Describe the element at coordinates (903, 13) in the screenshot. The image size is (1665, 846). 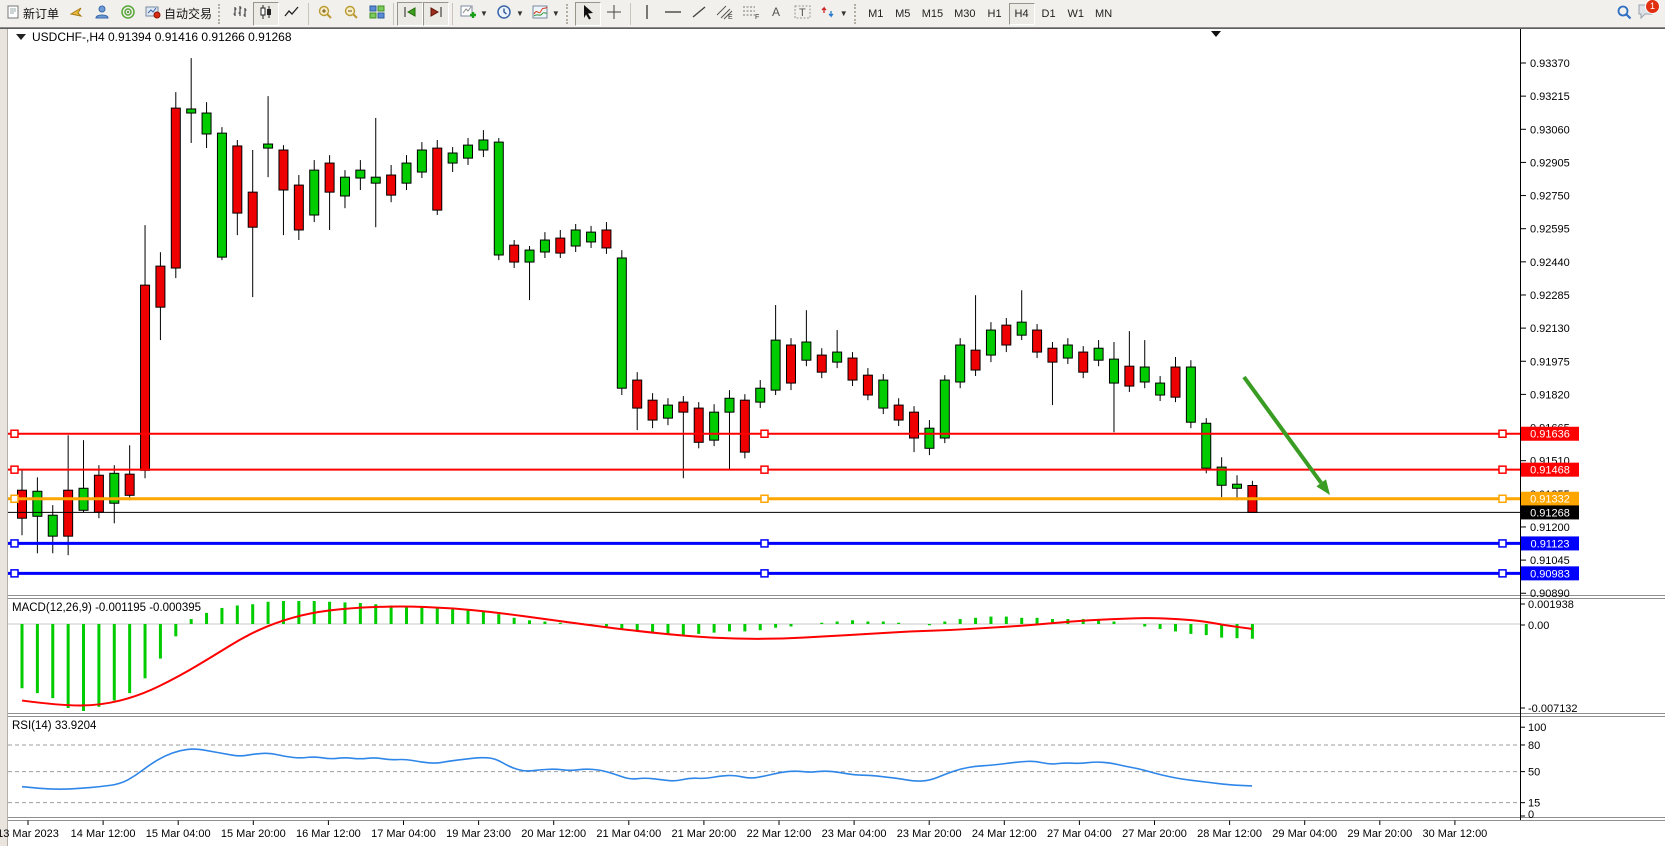
I see `timeframe-button-m5: M5` at that location.